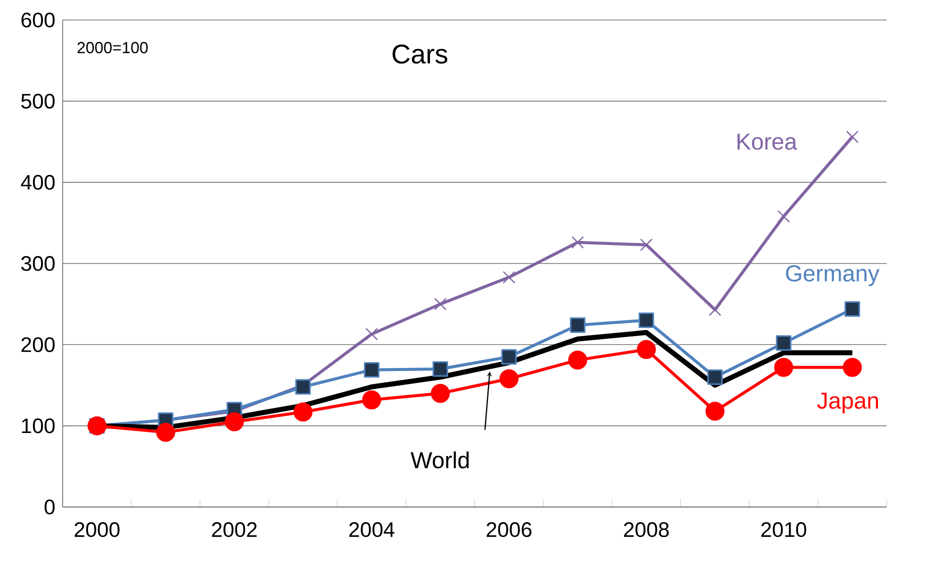 The width and height of the screenshot is (932, 570). I want to click on y-tick-label: 500, so click(38, 101).